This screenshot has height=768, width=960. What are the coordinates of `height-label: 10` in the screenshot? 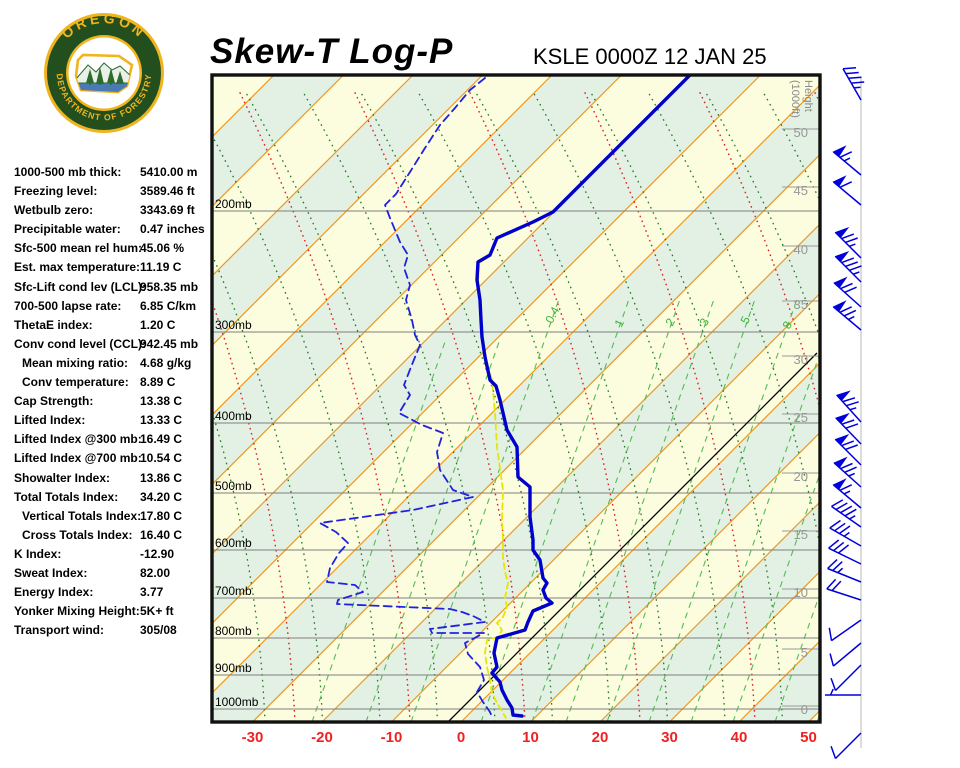 It's located at (800, 592).